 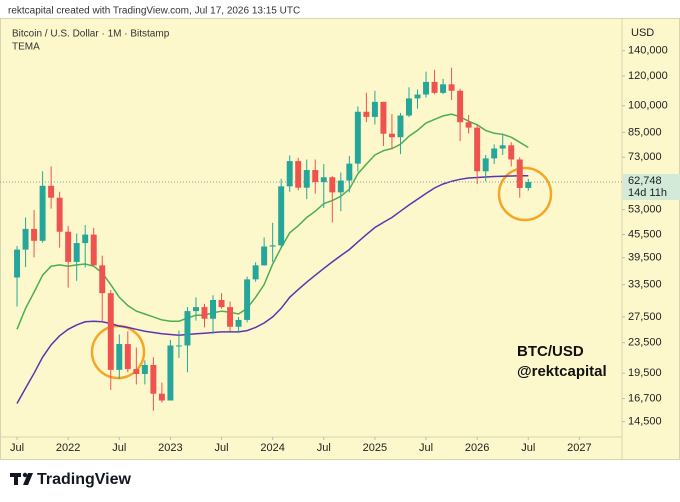 What do you see at coordinates (579, 448) in the screenshot?
I see `x-tick-label: 2027` at bounding box center [579, 448].